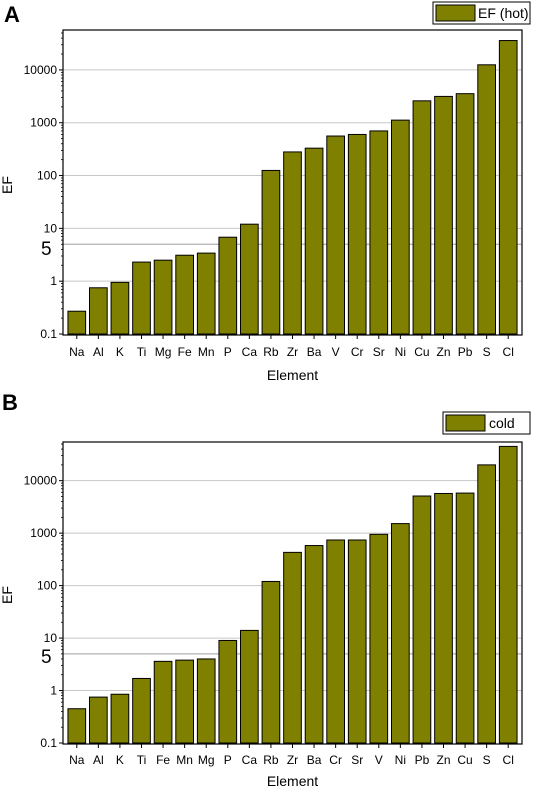 The width and height of the screenshot is (533, 788). Describe the element at coordinates (41, 70) in the screenshot. I see `y-tick-label: 10000` at that location.